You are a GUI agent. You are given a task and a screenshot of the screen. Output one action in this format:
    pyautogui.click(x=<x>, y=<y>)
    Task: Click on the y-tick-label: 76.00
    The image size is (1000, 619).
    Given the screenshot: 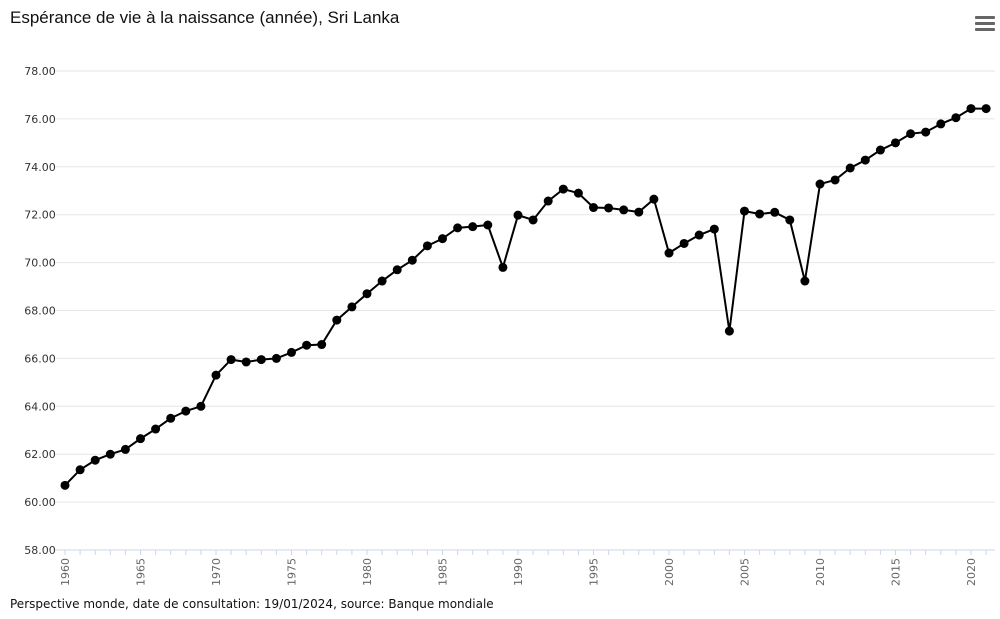 What is the action you would take?
    pyautogui.click(x=40, y=119)
    